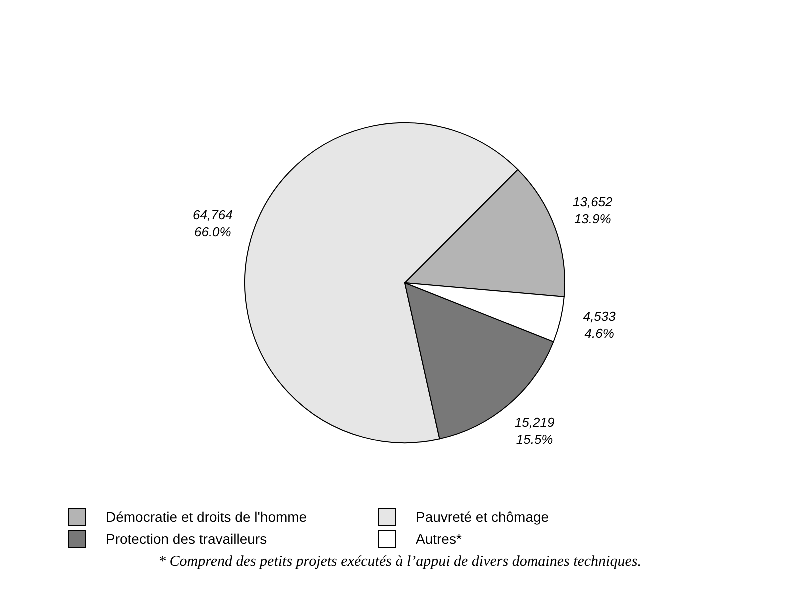 The height and width of the screenshot is (600, 800). I want to click on data-label: 13,652 13.9%, so click(593, 210).